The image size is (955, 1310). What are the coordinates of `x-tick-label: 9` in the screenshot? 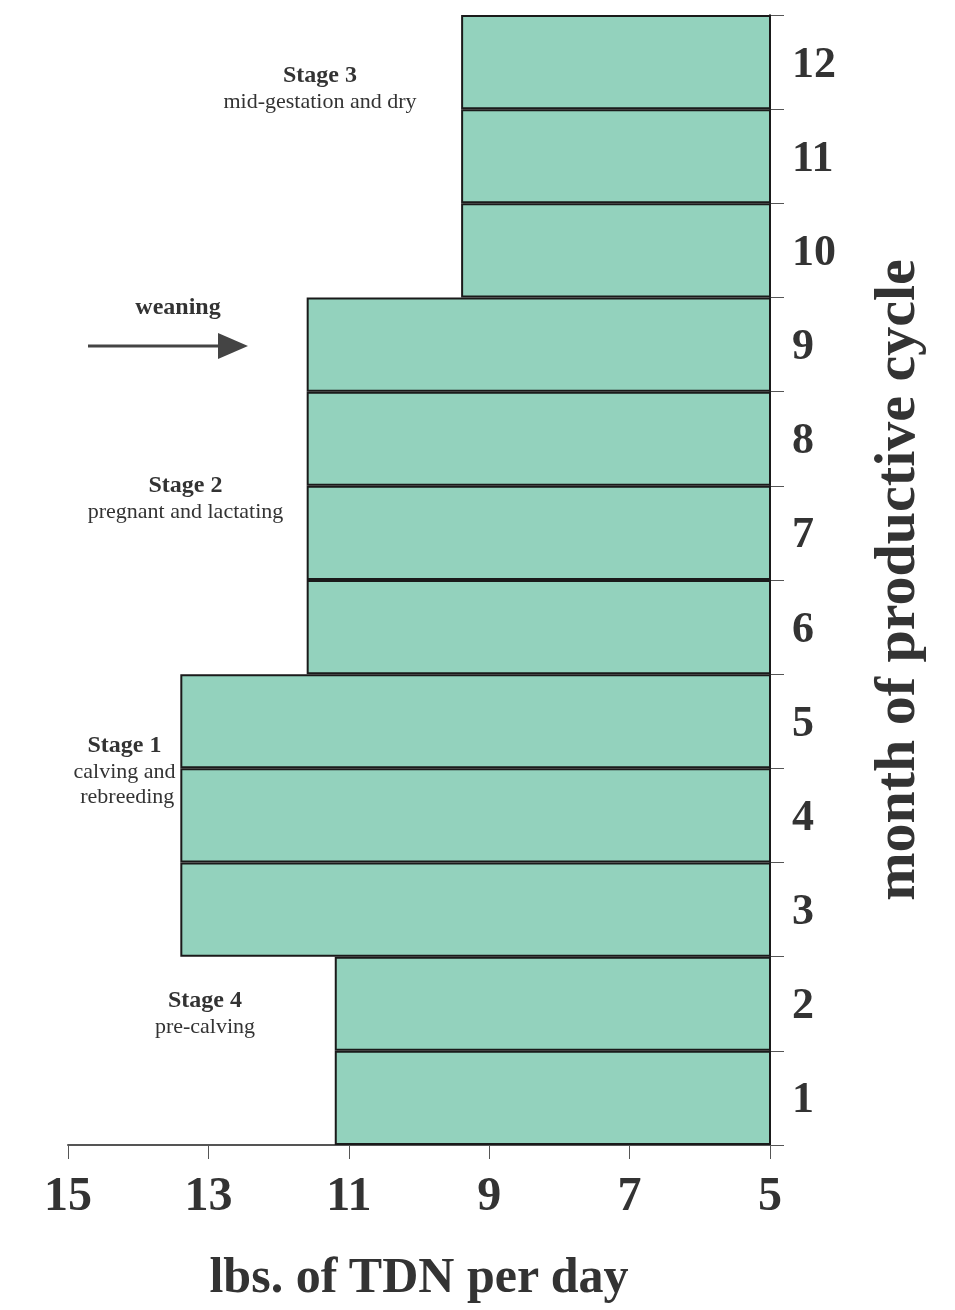 It's located at (489, 1193).